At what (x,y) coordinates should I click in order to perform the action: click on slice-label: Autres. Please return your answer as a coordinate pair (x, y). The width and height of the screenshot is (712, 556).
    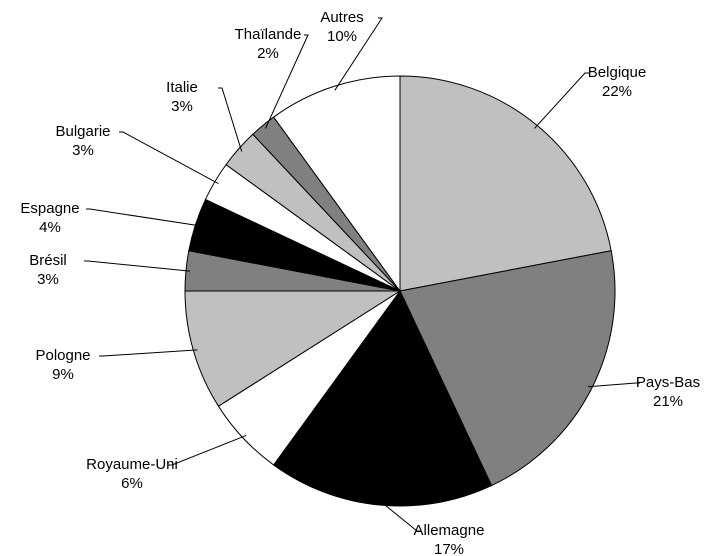
    Looking at the image, I should click on (341, 17).